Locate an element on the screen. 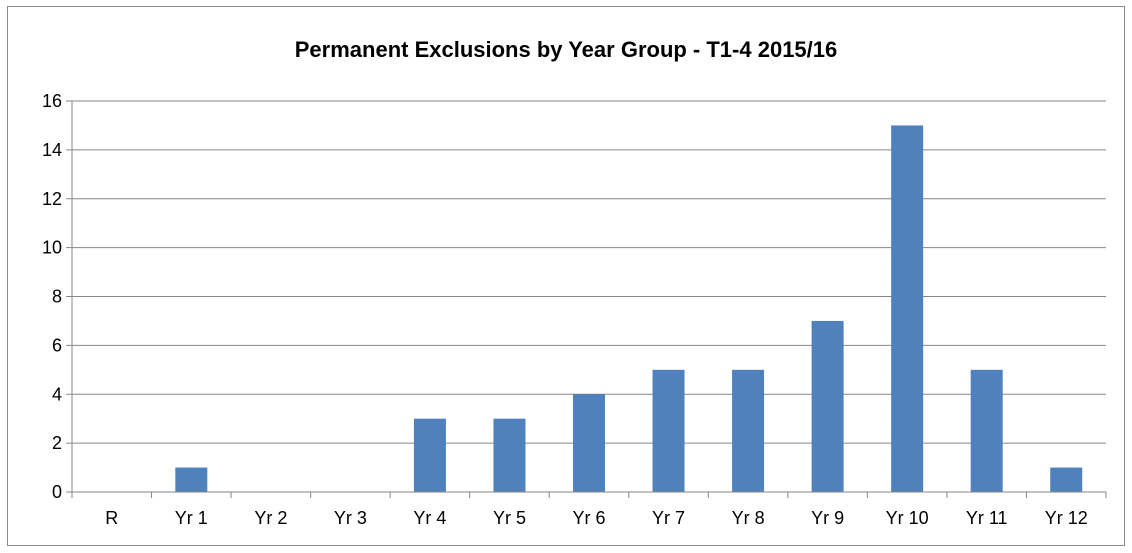  x-tick-label: Yr 5 is located at coordinates (509, 518).